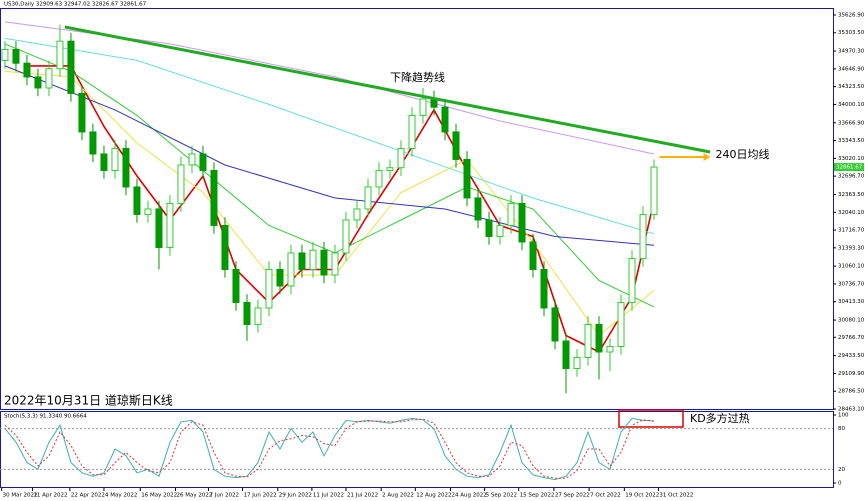 The width and height of the screenshot is (865, 501). What do you see at coordinates (851, 248) in the screenshot?
I see `y-tick-label: 31393.30` at bounding box center [851, 248].